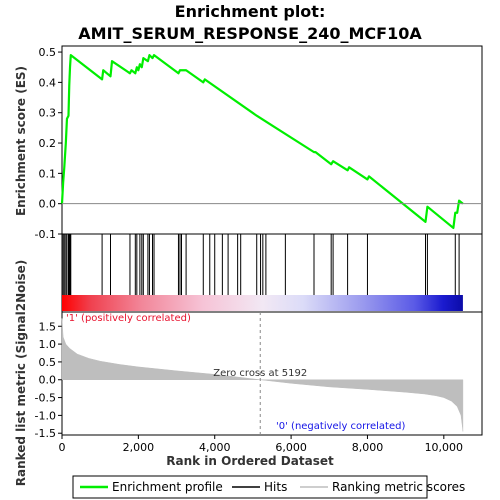 The image size is (500, 500). What do you see at coordinates (275, 487) in the screenshot?
I see `legend-hits-label: Hits` at bounding box center [275, 487].